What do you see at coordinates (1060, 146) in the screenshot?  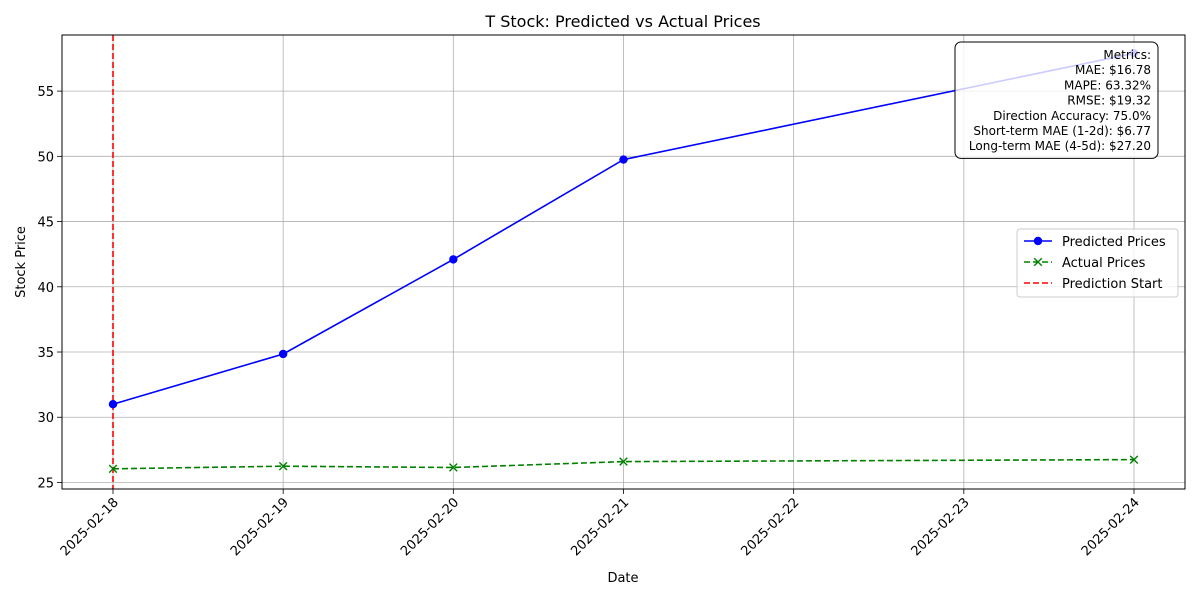 I see `metrics-line: Long-term MAE (4-5d): $27.20` at bounding box center [1060, 146].